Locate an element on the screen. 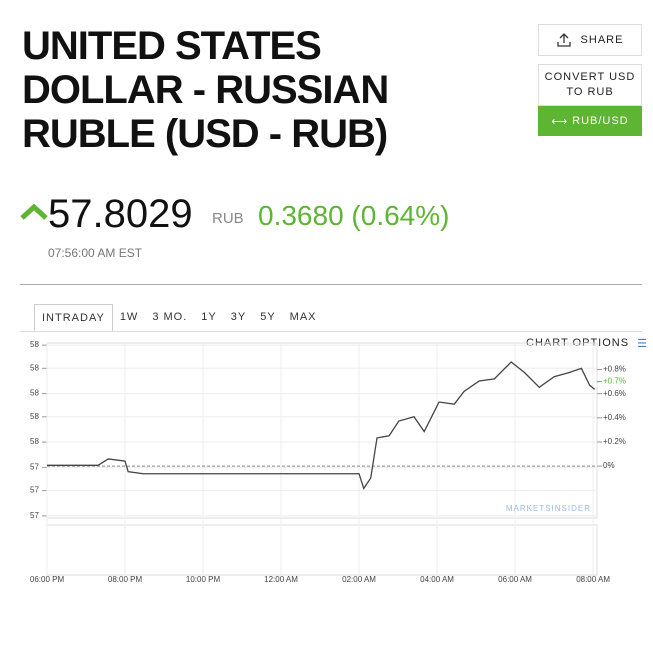  x-tick-label: 02:00 AM is located at coordinates (359, 579).